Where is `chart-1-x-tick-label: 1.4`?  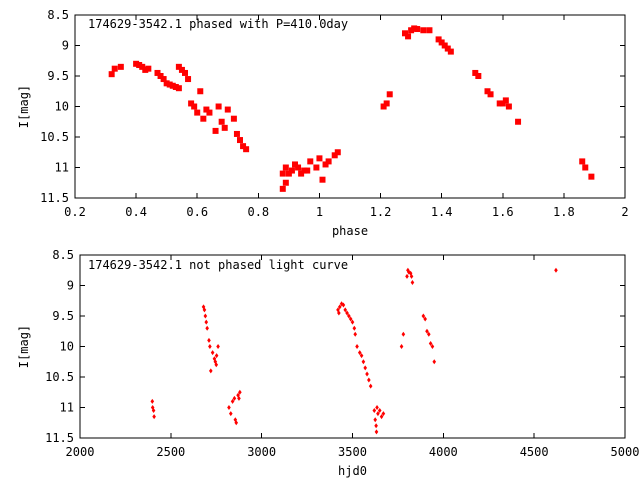
chart-1-x-tick-label: 1.4 is located at coordinates (442, 212).